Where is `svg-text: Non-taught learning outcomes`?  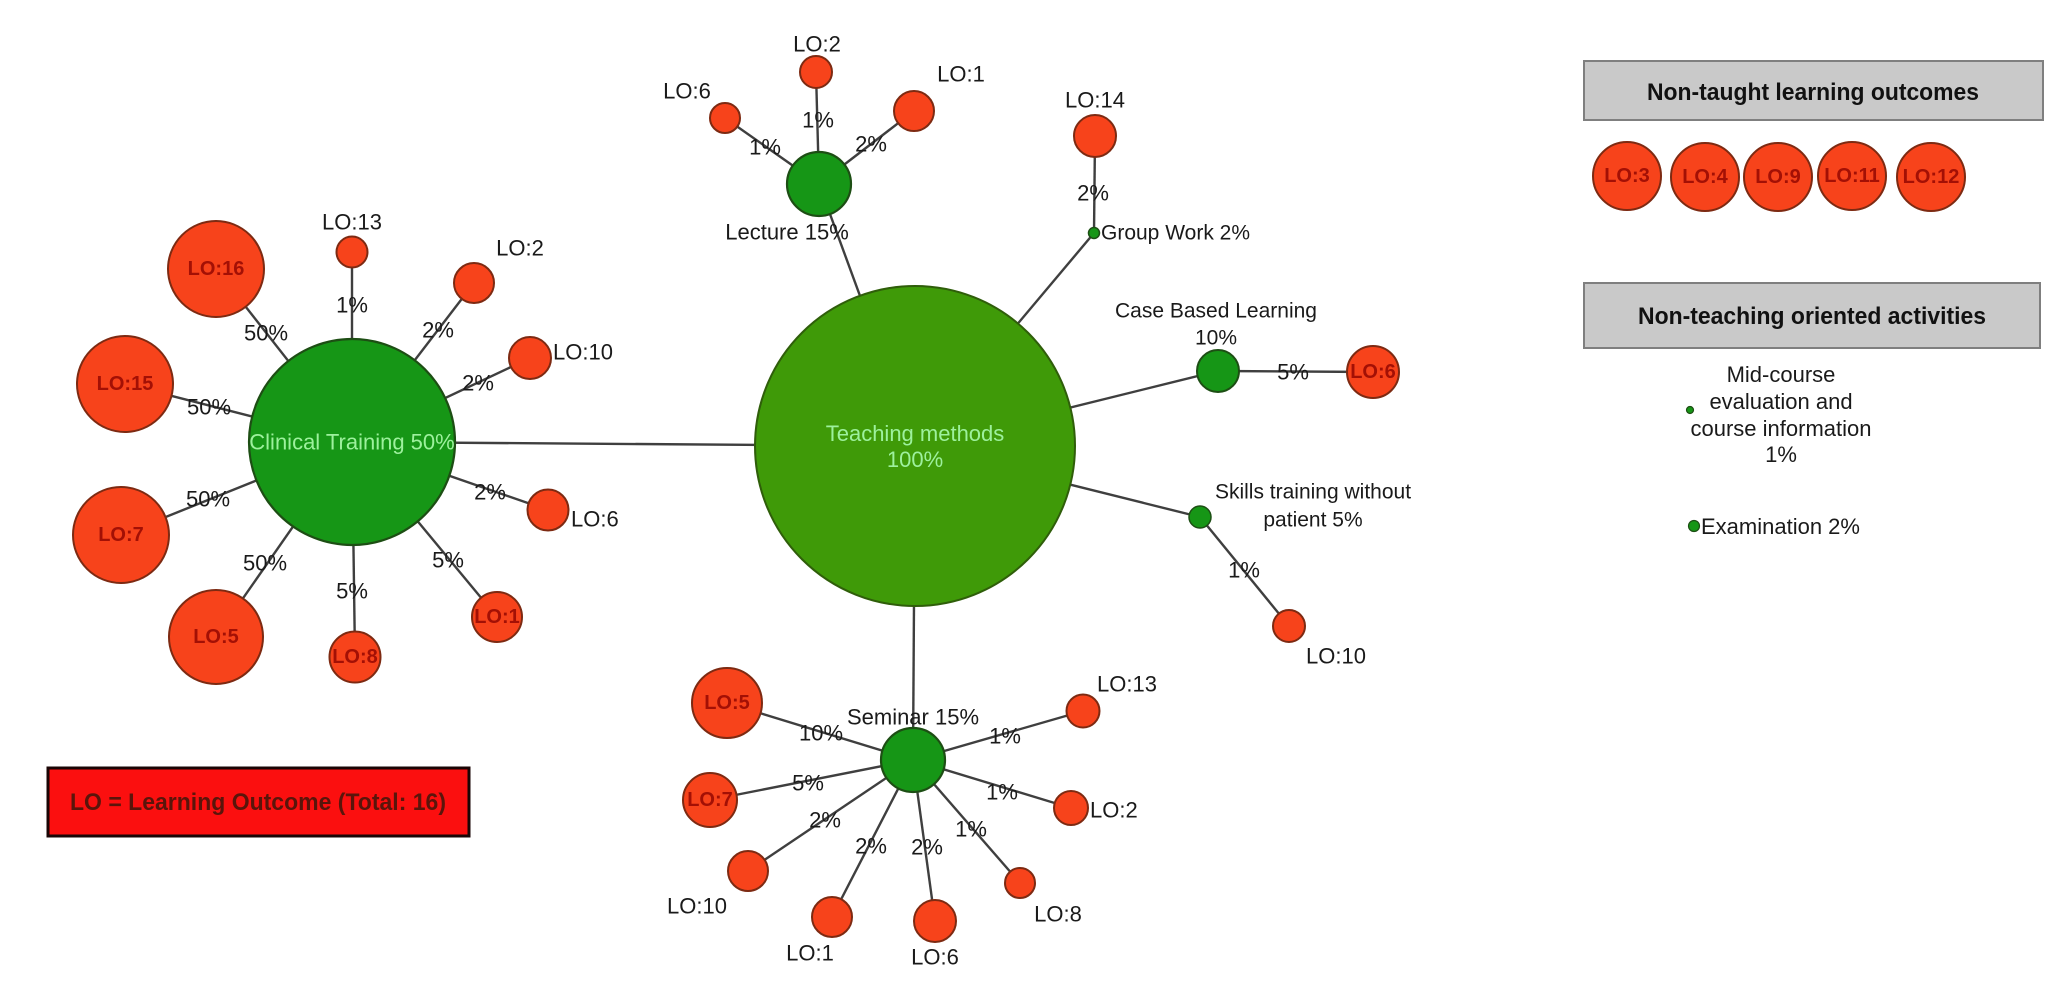 svg-text: Non-taught learning outcomes is located at coordinates (1813, 92).